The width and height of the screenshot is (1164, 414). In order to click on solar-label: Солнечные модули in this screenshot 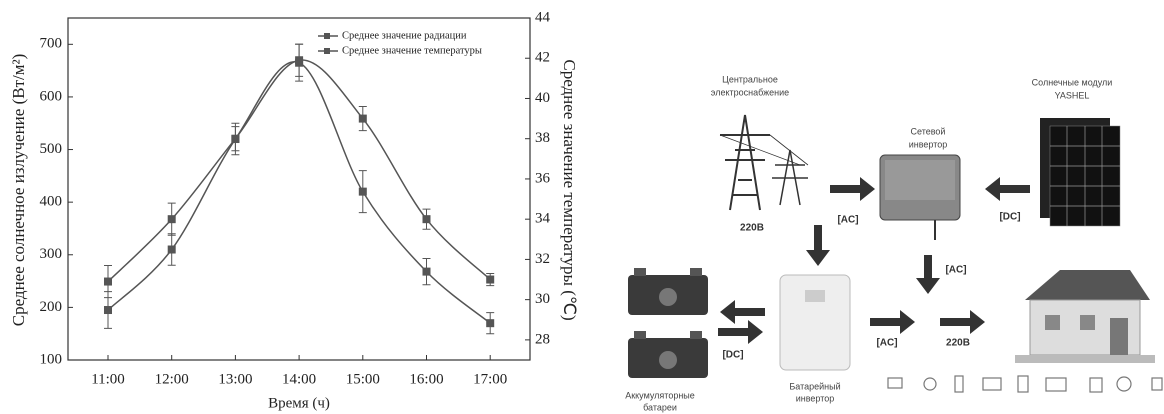, I will do `click(1072, 82)`.